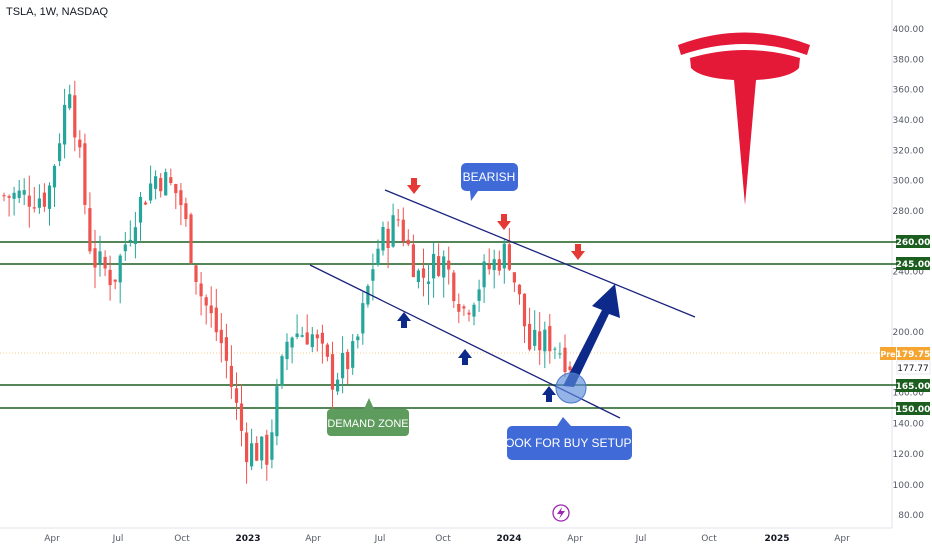  I want to click on svg-text: 177.77, so click(913, 369).